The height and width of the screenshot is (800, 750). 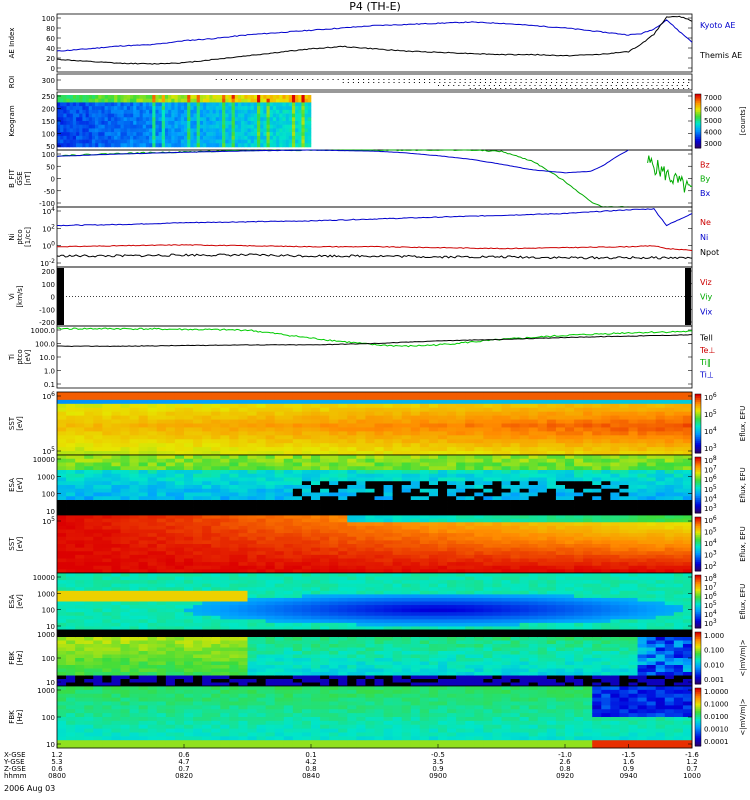 I want to click on keogram-colorbar-swatch, so click(x=698, y=115).